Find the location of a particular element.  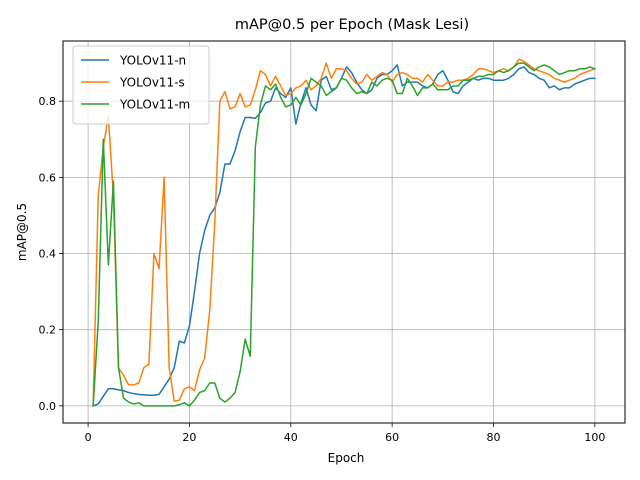

y-tick-label: 0.0 is located at coordinates (48, 406).